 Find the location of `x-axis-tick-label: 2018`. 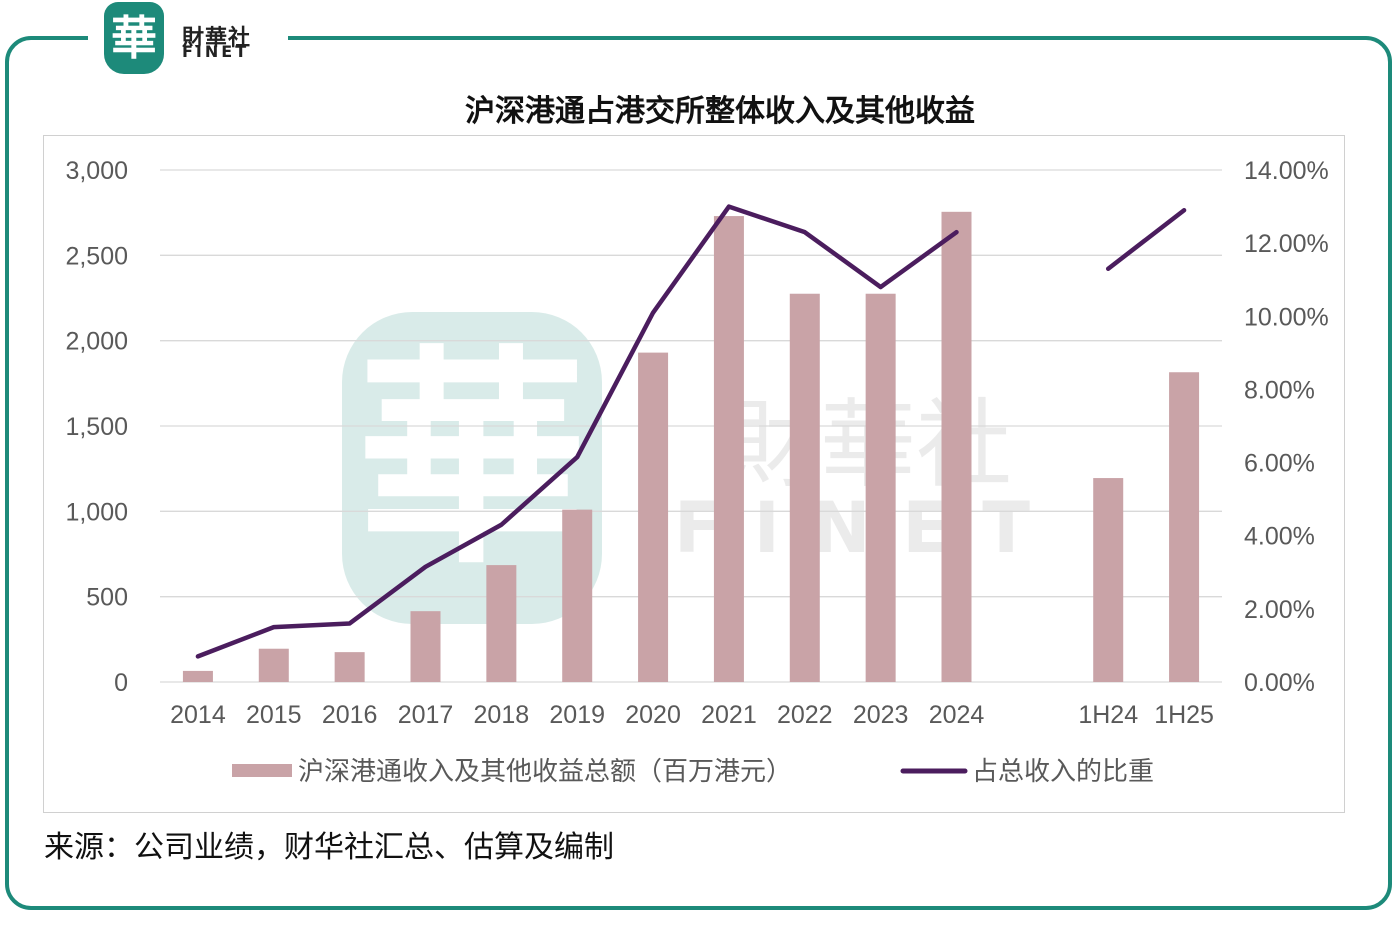

x-axis-tick-label: 2018 is located at coordinates (502, 715).